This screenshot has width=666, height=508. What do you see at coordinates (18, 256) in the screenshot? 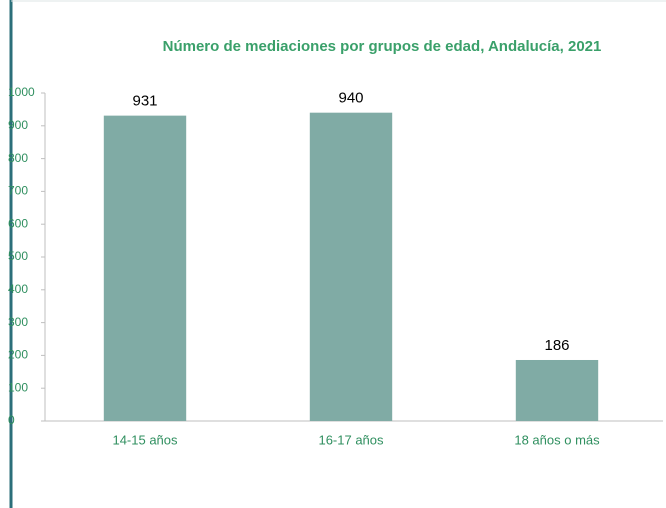
I see `y-tick-label: 500` at bounding box center [18, 256].